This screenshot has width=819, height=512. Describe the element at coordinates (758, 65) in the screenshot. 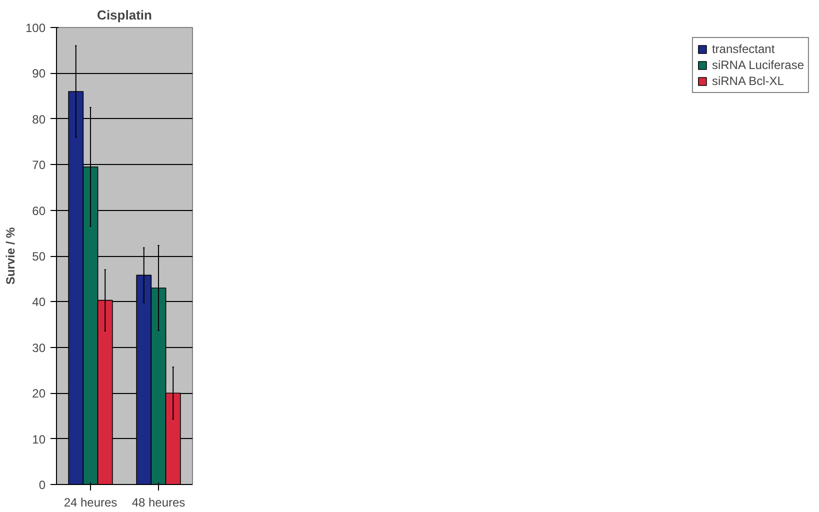

I see `legend-label: siRNA Luciferase` at that location.